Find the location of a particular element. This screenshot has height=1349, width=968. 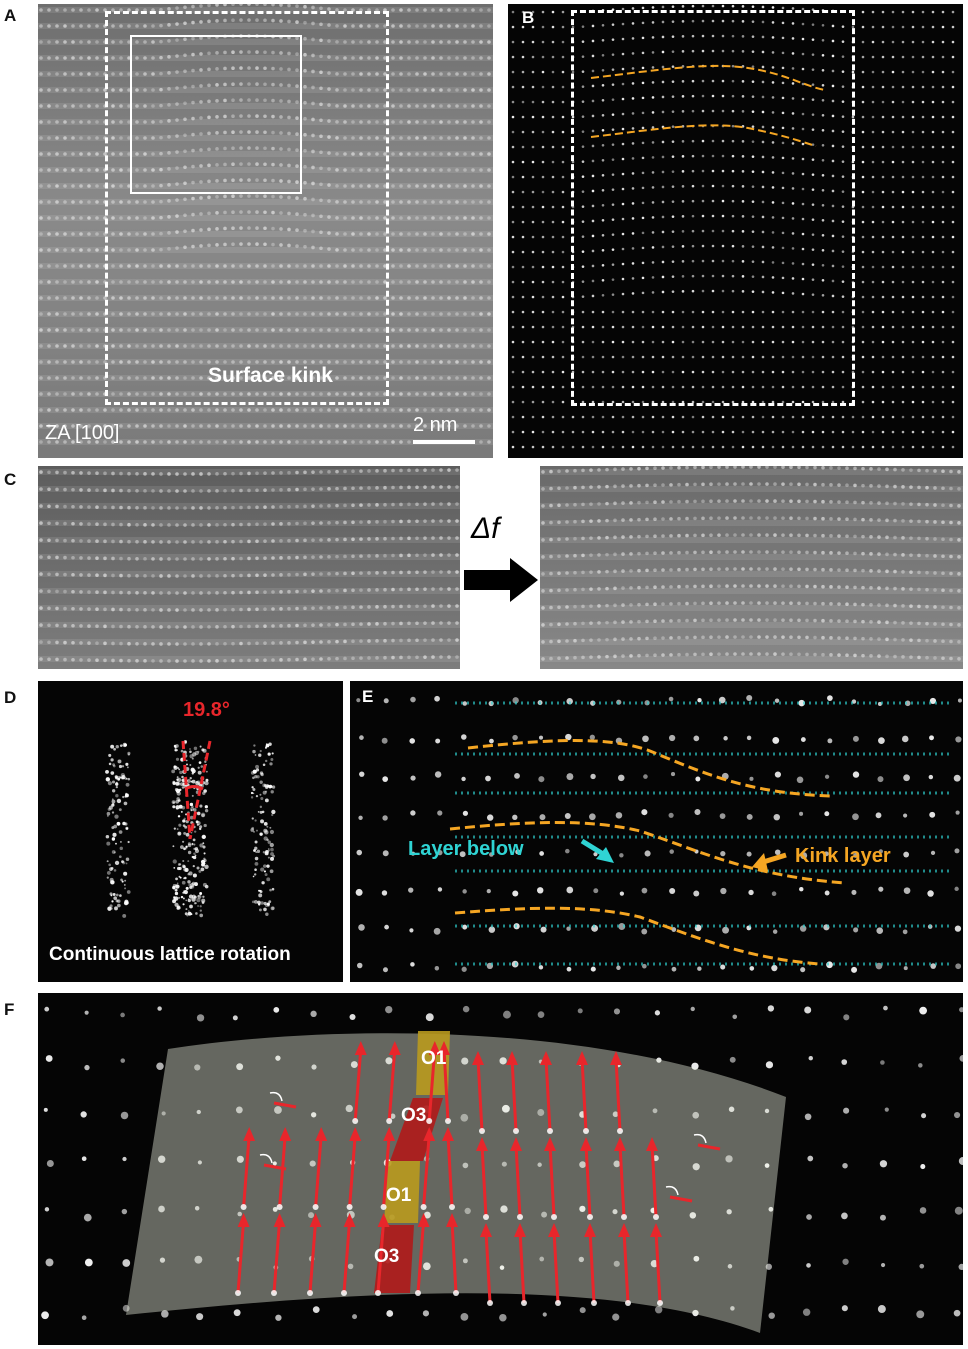

scale-bar-label: 2 nm is located at coordinates (435, 425).